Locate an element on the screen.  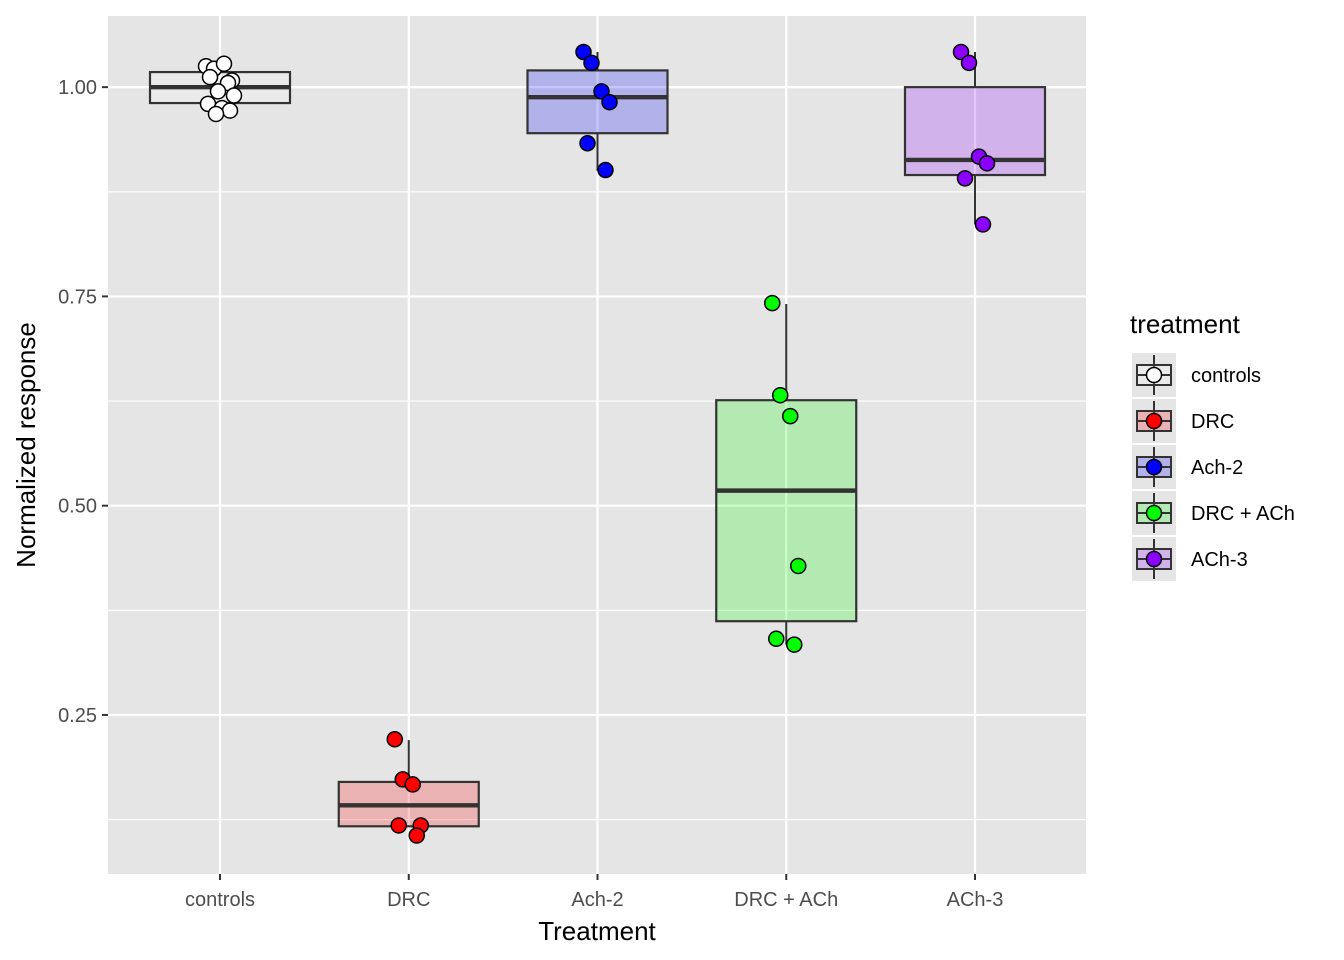
x-axis-title: Treatment is located at coordinates (597, 931).